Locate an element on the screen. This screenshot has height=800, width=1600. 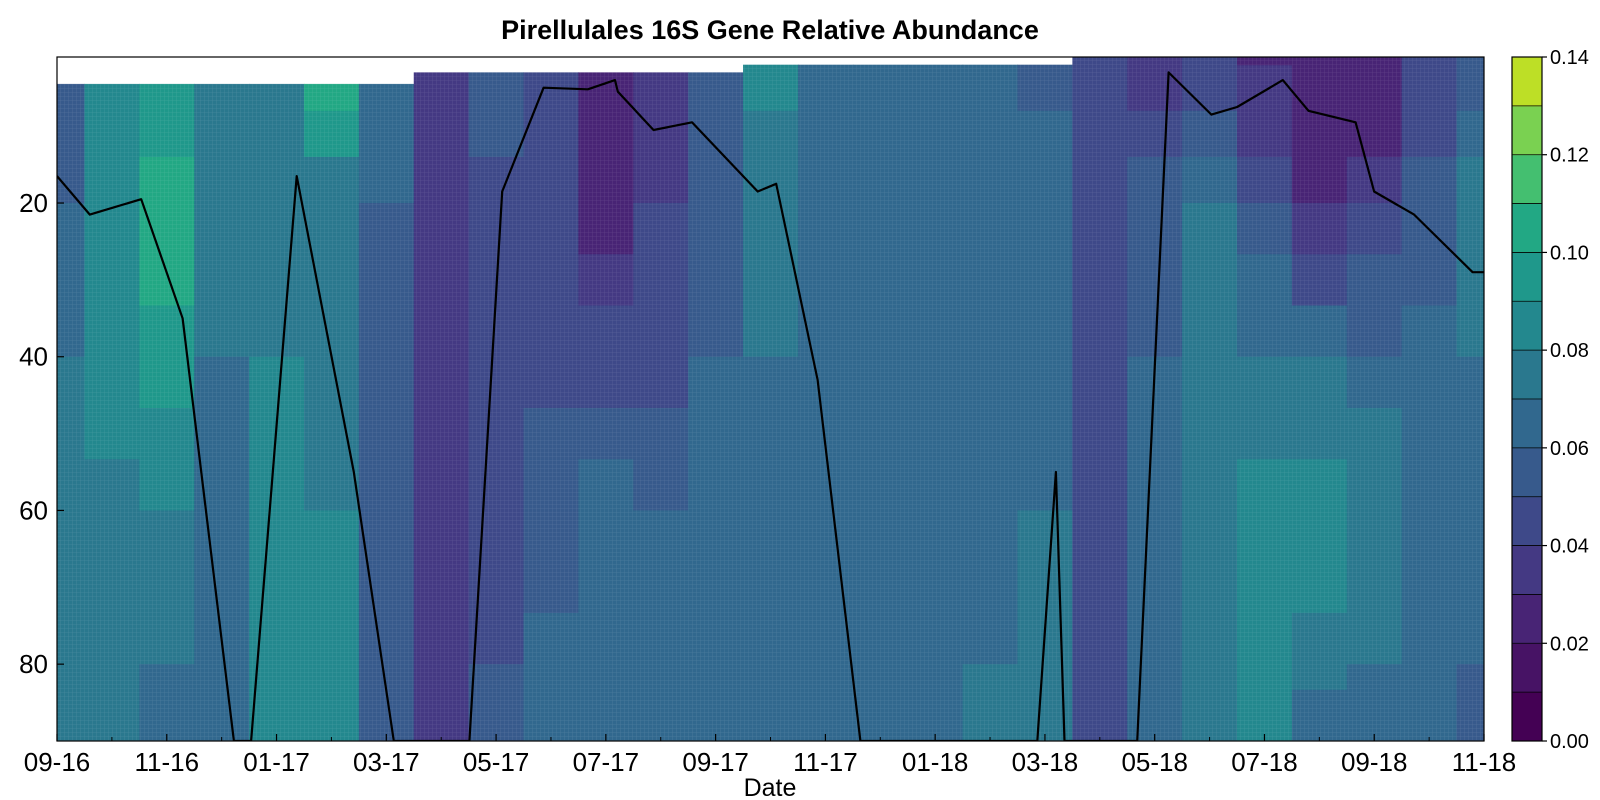
y-tick-label: 80 is located at coordinates (33, 664).